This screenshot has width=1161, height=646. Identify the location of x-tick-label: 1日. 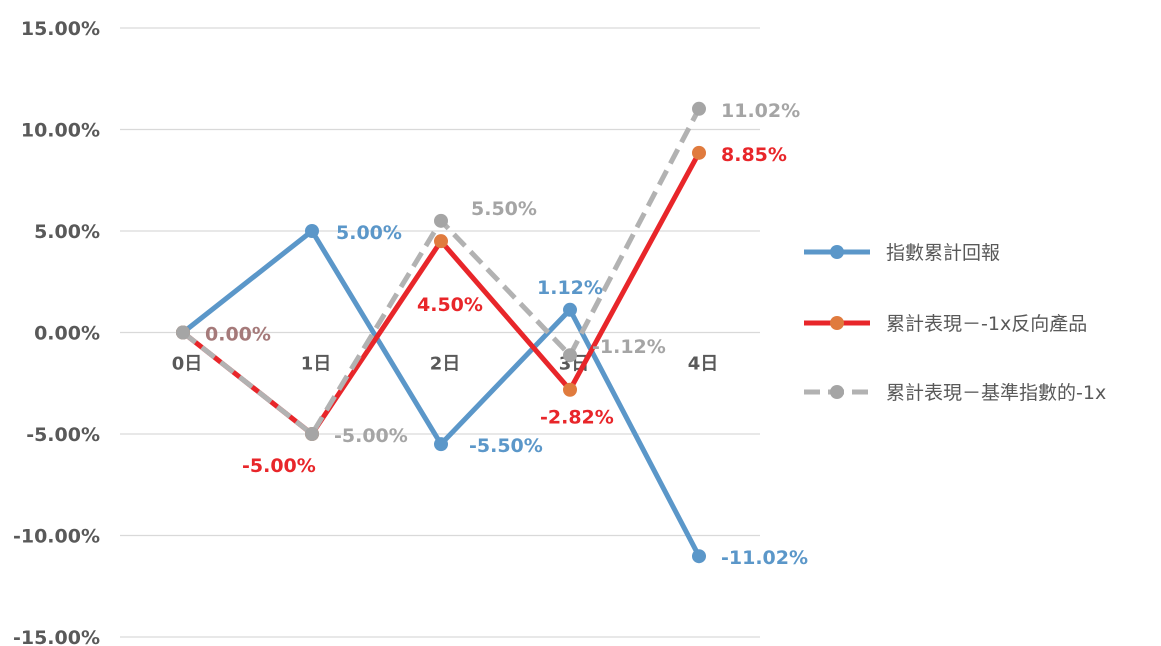
(316, 364).